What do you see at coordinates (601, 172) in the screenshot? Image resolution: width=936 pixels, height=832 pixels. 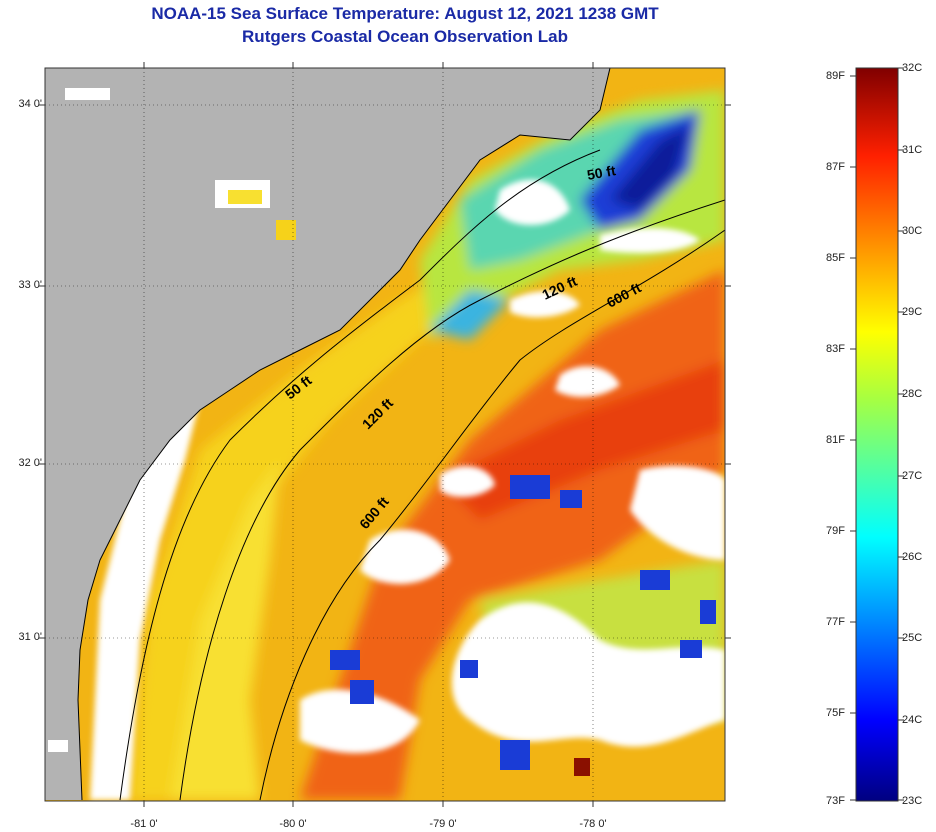 I see `contour-label-50ft-north: 50 ft` at bounding box center [601, 172].